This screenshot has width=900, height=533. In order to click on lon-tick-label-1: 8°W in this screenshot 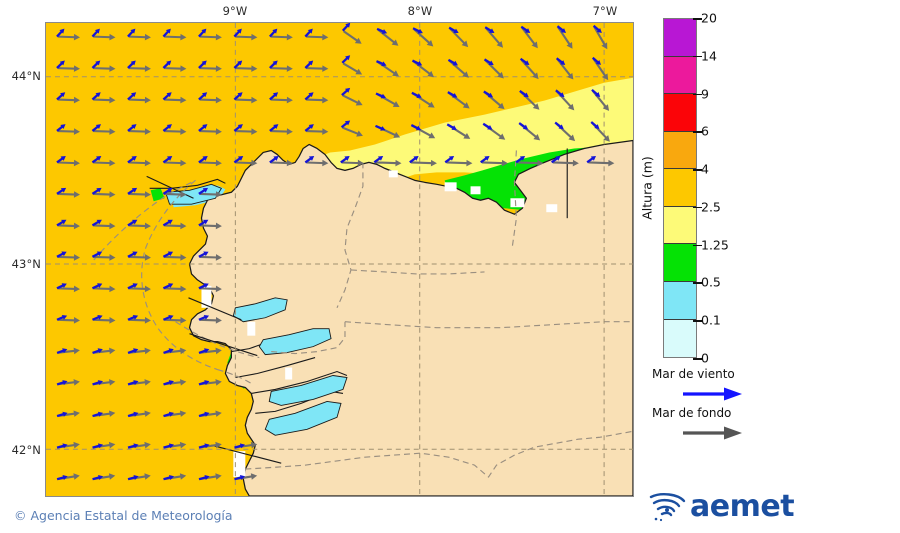, I will do `click(420, 11)`.